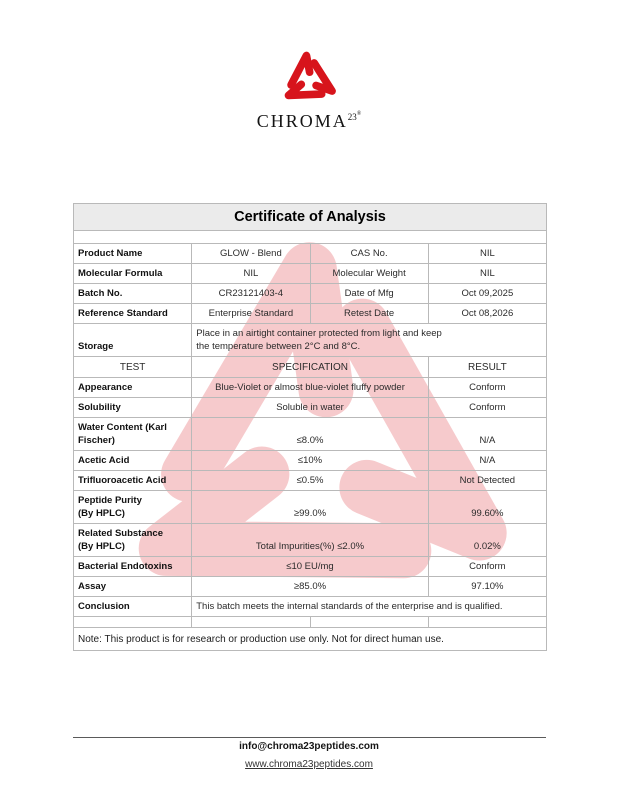  Describe the element at coordinates (309, 737) in the screenshot. I see `footer-divider` at that location.